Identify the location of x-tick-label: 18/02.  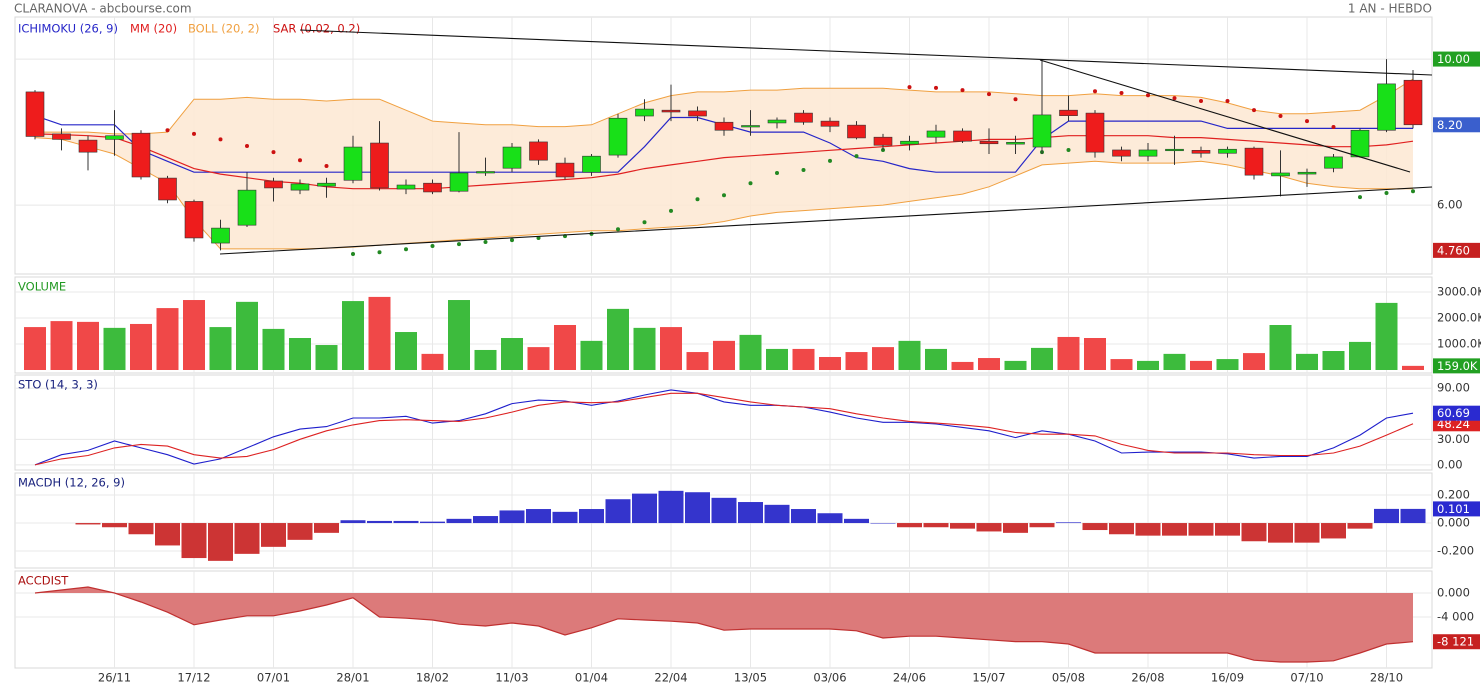
(432, 678).